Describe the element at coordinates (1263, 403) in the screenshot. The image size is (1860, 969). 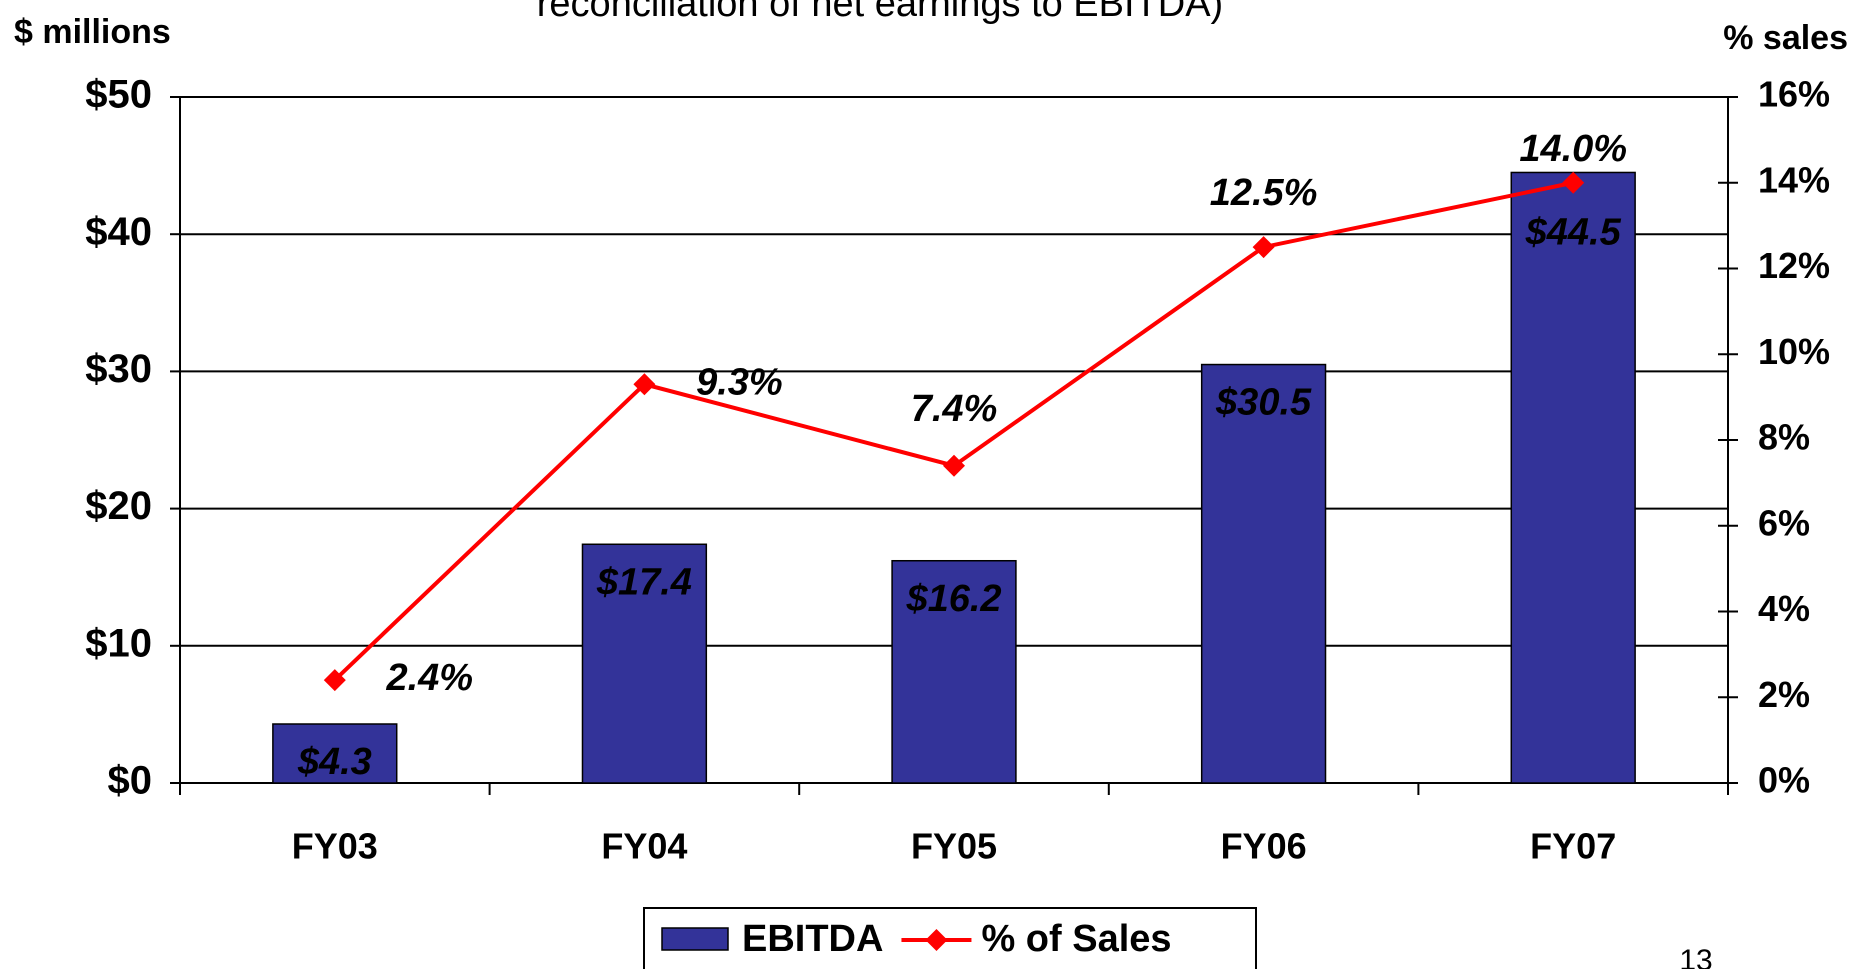
I see `bar-value-label: $30.5` at that location.